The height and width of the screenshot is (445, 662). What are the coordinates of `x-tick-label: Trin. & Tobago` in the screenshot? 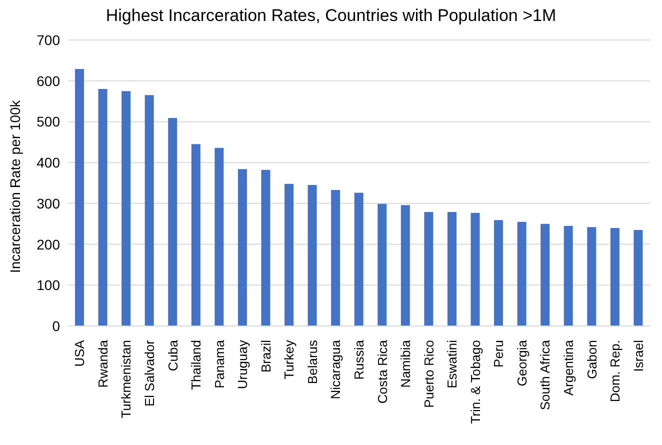 It's located at (475, 382).